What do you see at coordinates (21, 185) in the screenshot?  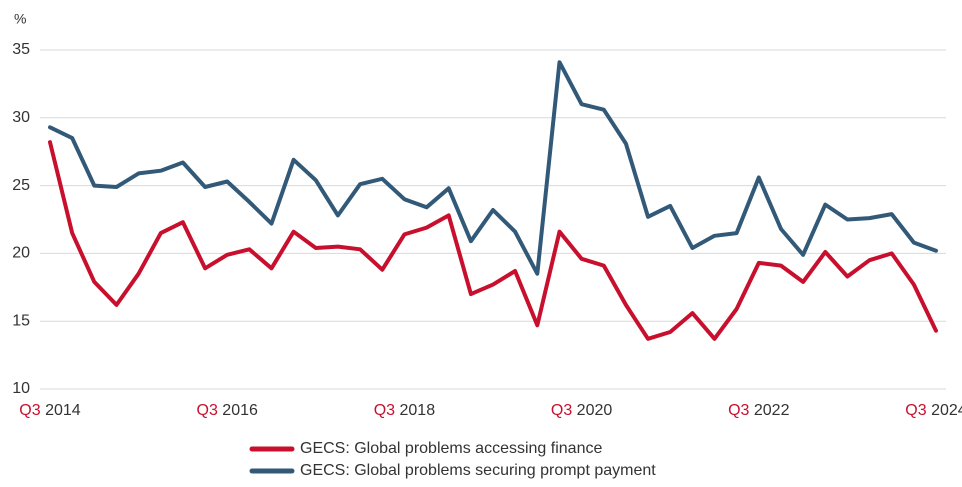 I see `y-tick-label: 25` at bounding box center [21, 185].